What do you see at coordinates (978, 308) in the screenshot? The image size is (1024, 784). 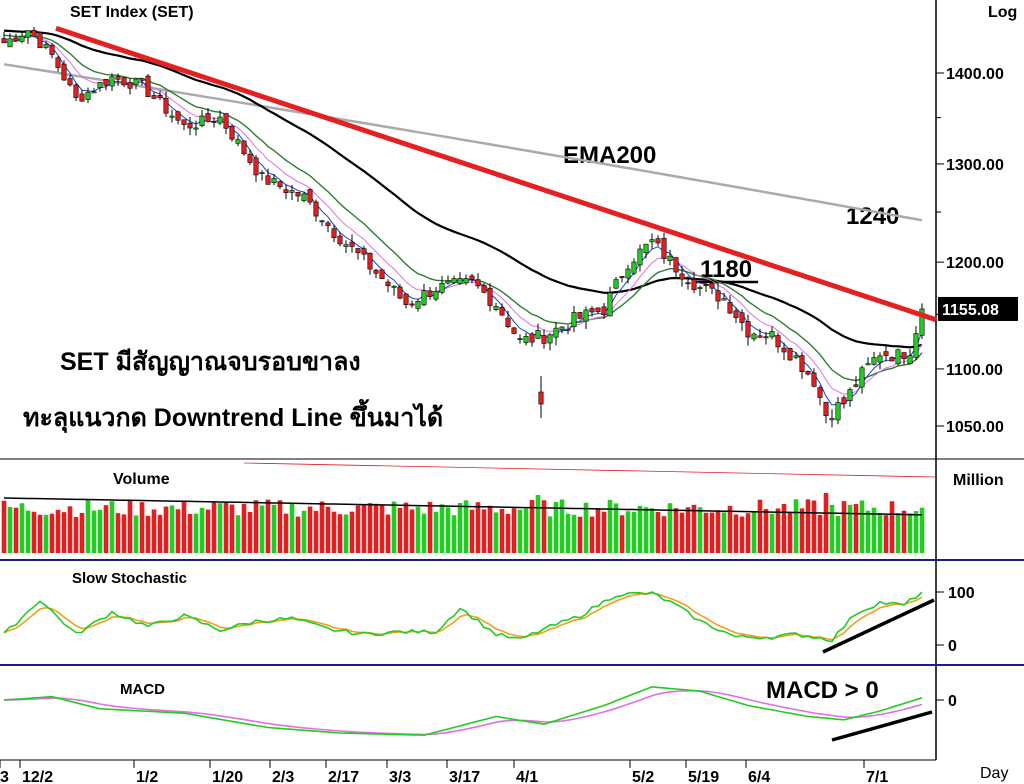 I see `last-price-tag: 1155.08` at bounding box center [978, 308].